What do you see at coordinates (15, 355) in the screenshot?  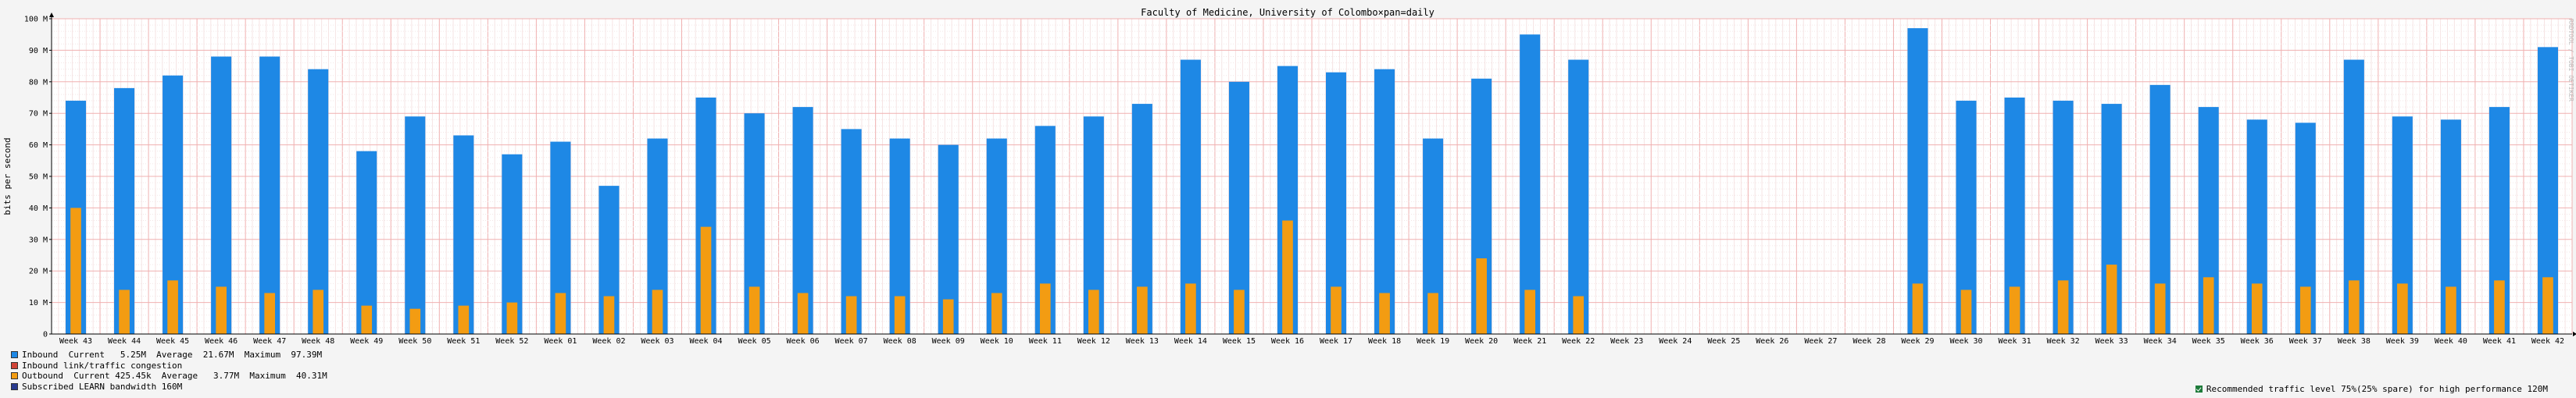 I see `inbound-swatch` at bounding box center [15, 355].